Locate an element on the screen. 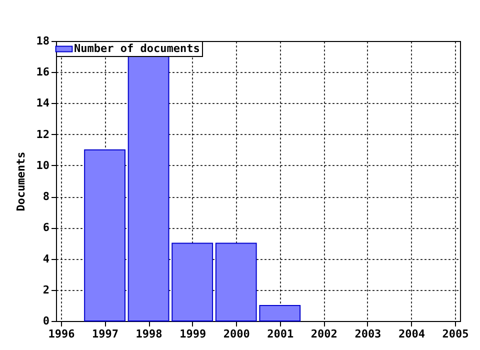 This screenshot has height=350, width=480. y-axis-title: Documents is located at coordinates (21, 182).